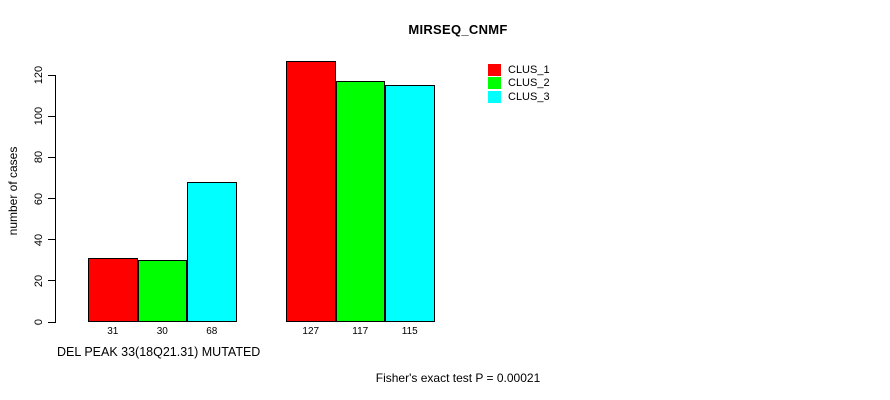 The width and height of the screenshot is (890, 400). Describe the element at coordinates (39, 322) in the screenshot. I see `y-tick-label: 0` at that location.